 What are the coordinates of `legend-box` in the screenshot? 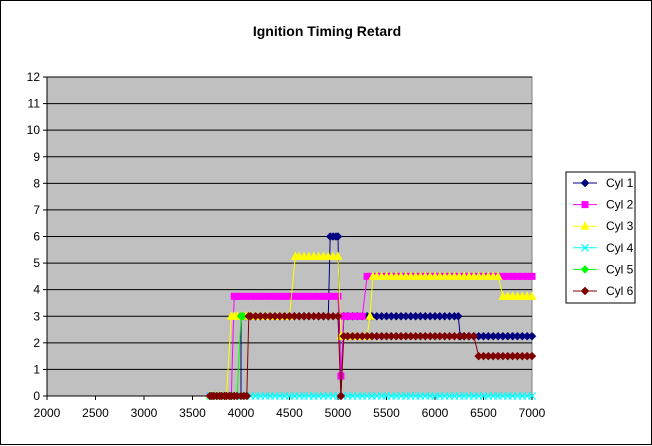 It's located at (600, 237).